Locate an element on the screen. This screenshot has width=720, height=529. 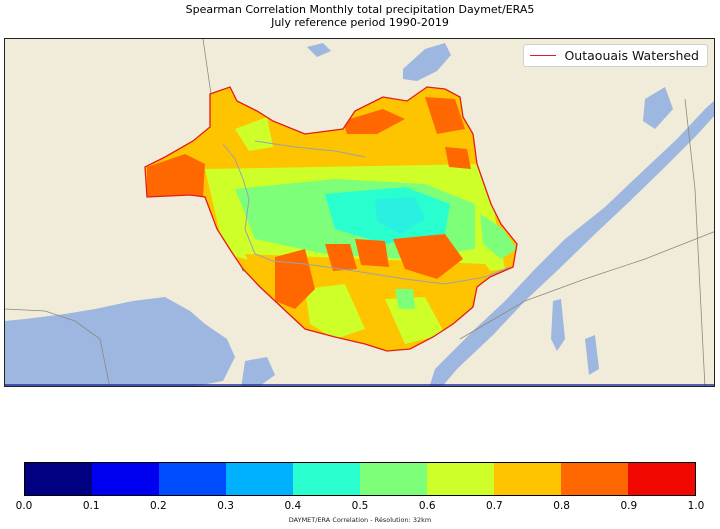
border-southwest is located at coordinates (58, 347).